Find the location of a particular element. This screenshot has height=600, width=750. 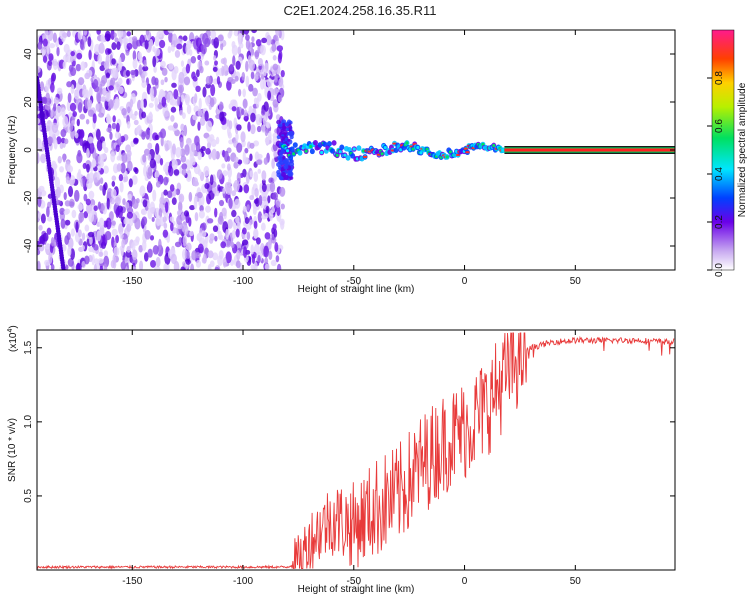

y-tick-label: -40 is located at coordinates (28, 245).